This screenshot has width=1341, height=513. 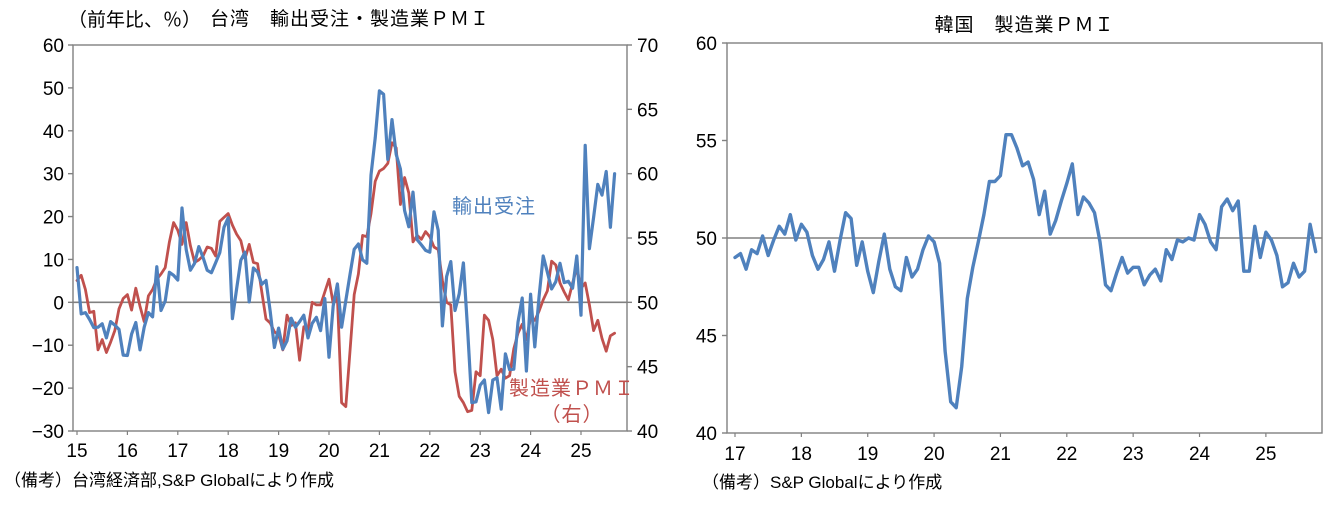 I want to click on left-axis-tick-label: 0, so click(x=58, y=303).